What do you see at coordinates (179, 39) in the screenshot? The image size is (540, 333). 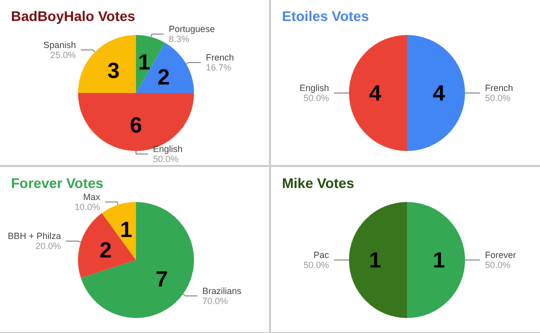 I see `text: 8.3%` at bounding box center [179, 39].